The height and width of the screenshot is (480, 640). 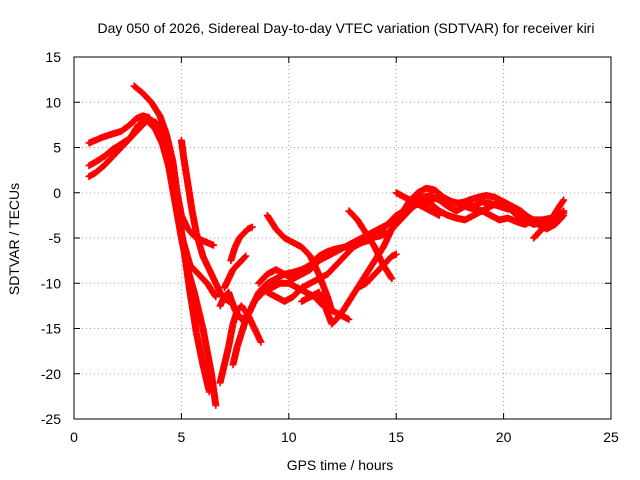 I want to click on y-tick-label: 0, so click(x=57, y=193).